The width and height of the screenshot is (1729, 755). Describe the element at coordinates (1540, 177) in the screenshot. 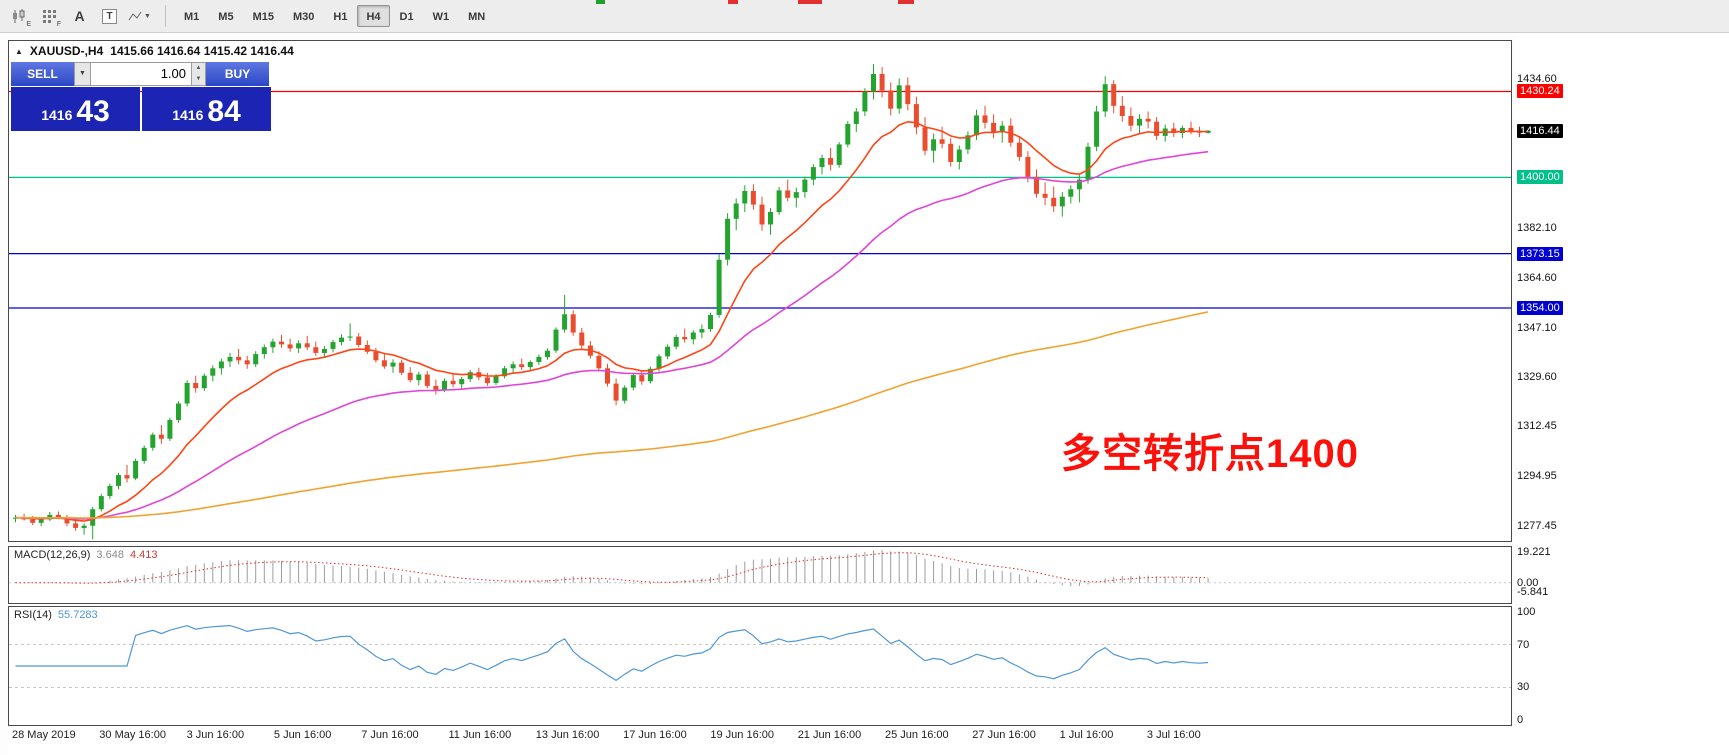

I see `axis-label: 1400.00` at that location.